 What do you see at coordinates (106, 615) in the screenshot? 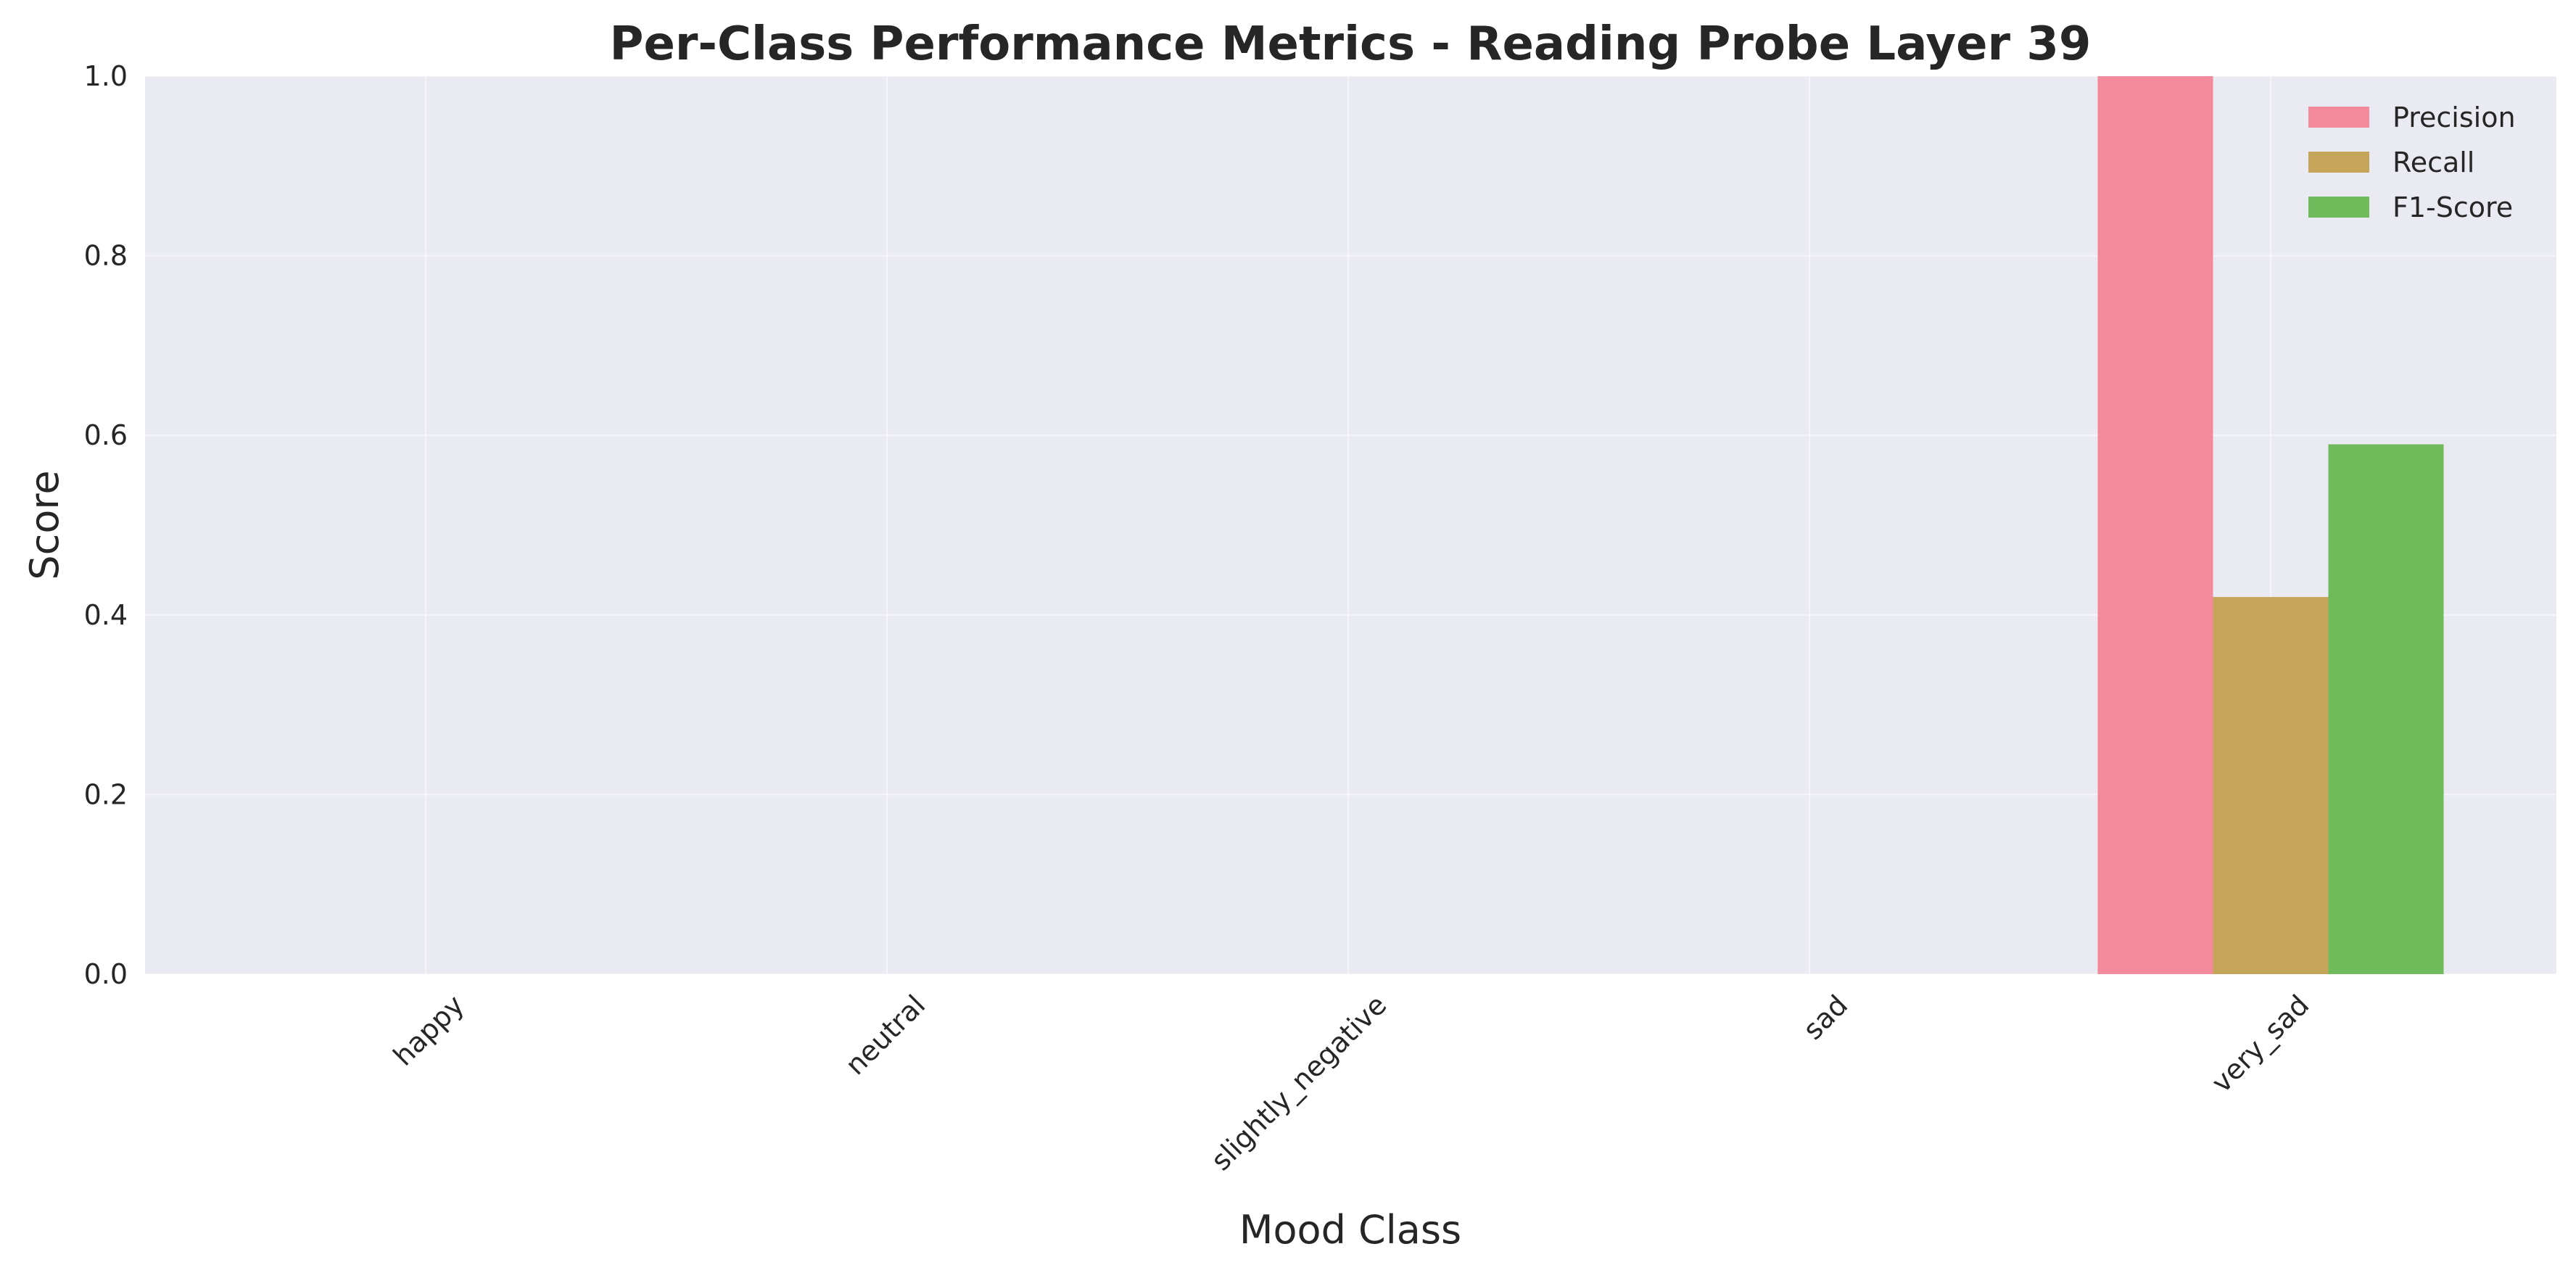
I see `y-tick-label: 0.4` at bounding box center [106, 615].